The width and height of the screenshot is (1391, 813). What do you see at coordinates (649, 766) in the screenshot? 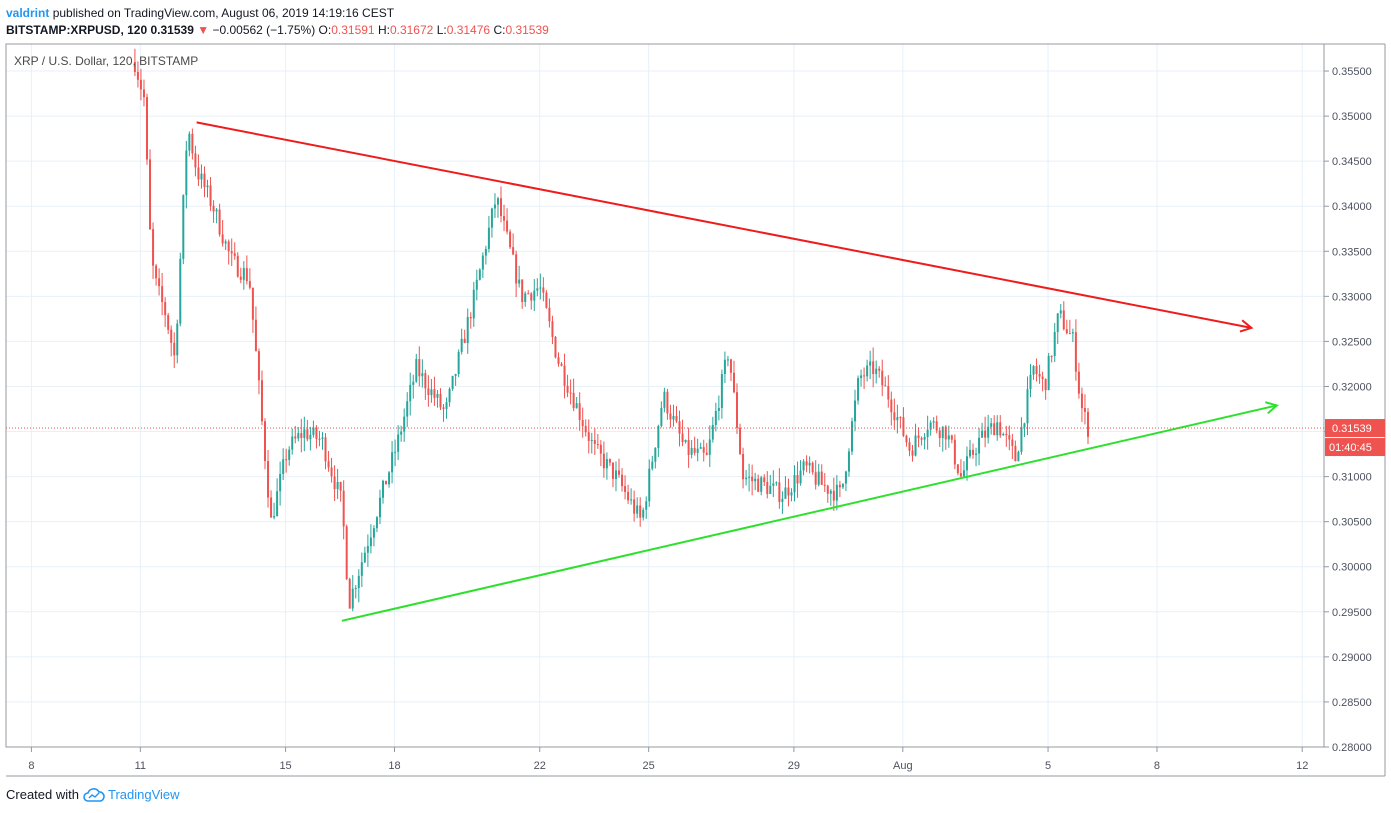
I see `x-tick-label: 25` at bounding box center [649, 766].